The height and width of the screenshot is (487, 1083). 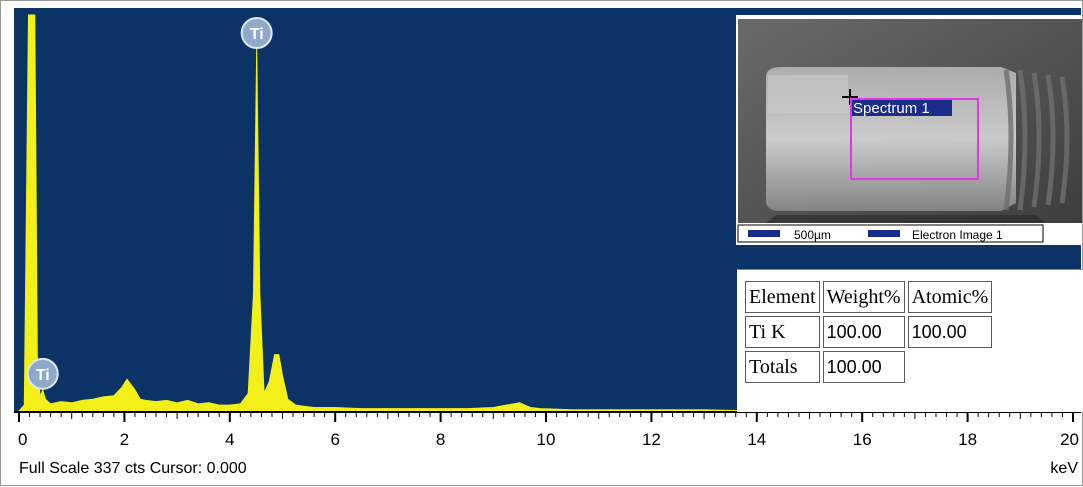 I want to click on x-tick-label-18: 18, so click(x=967, y=439).